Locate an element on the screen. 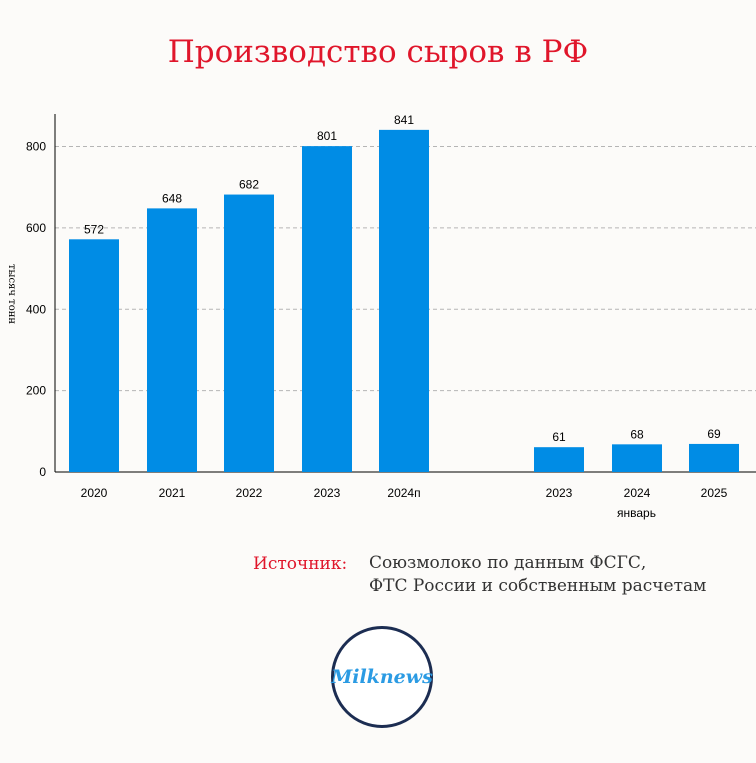 The height and width of the screenshot is (763, 756). data-label: 648 is located at coordinates (172, 198).